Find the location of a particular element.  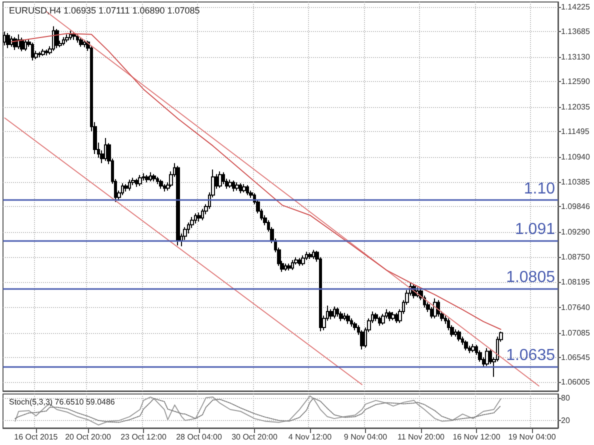

y-tick-label: 20 is located at coordinates (565, 420).